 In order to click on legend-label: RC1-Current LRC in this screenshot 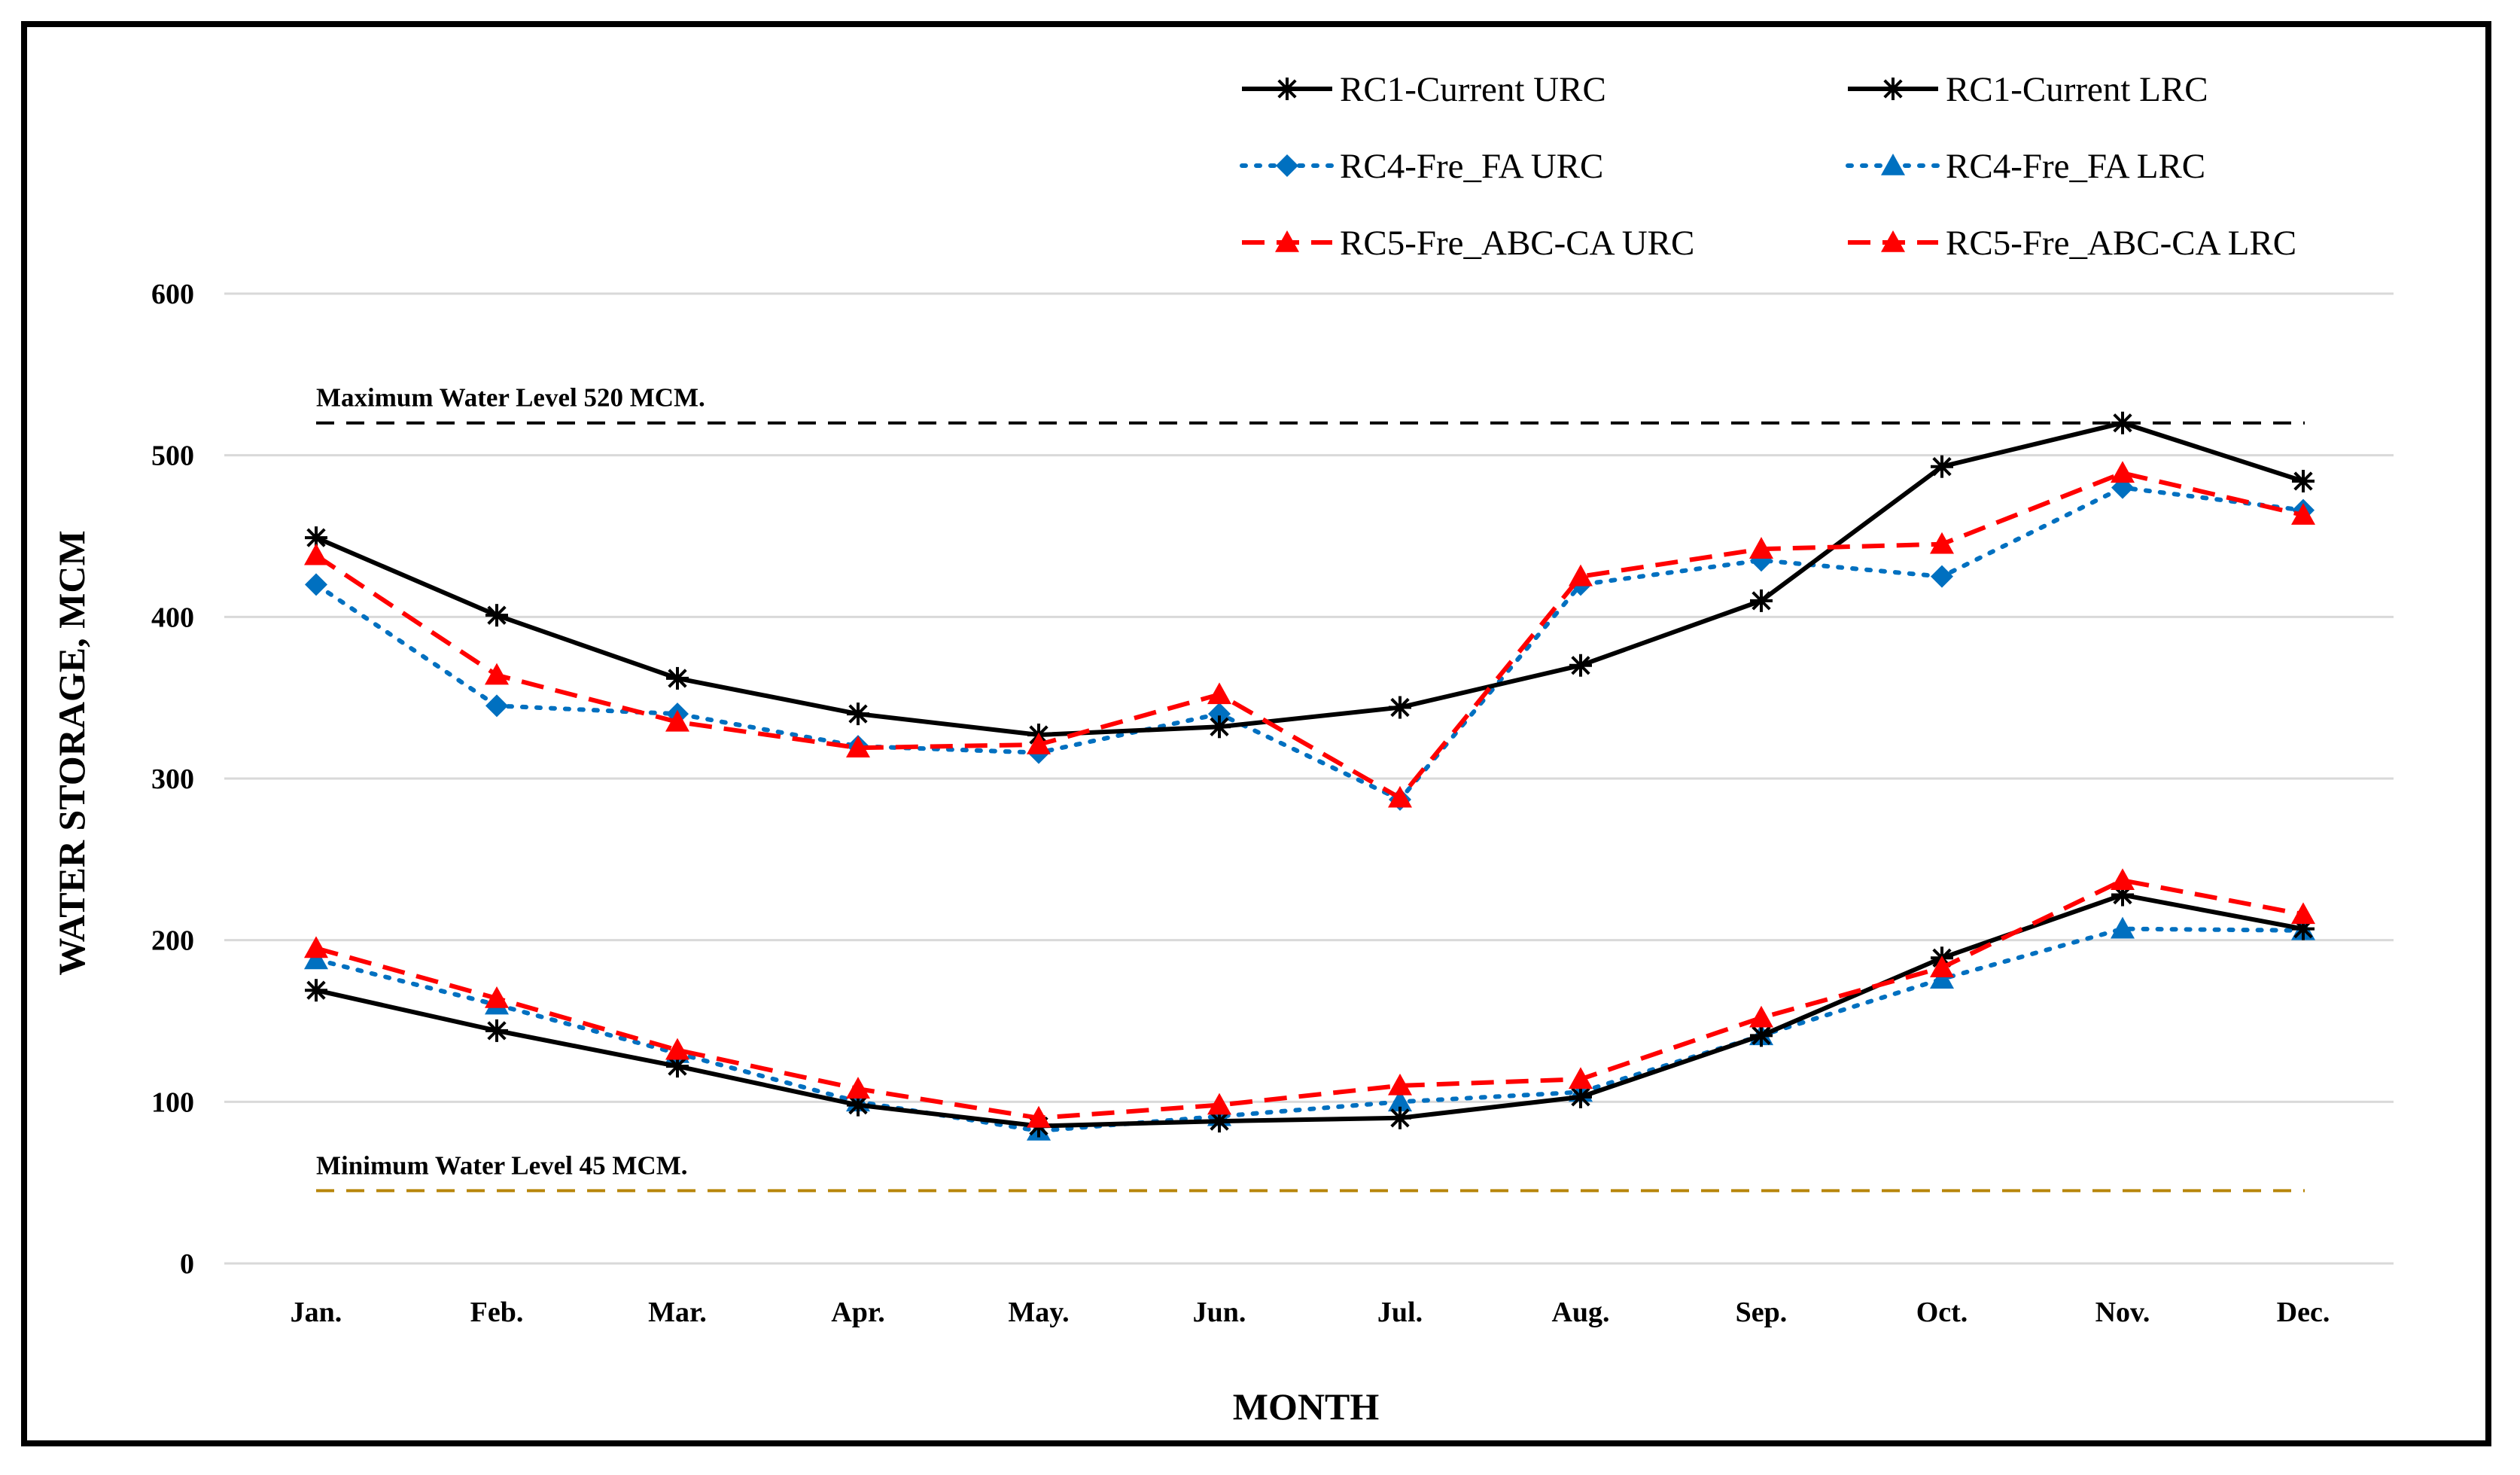, I will do `click(2077, 89)`.